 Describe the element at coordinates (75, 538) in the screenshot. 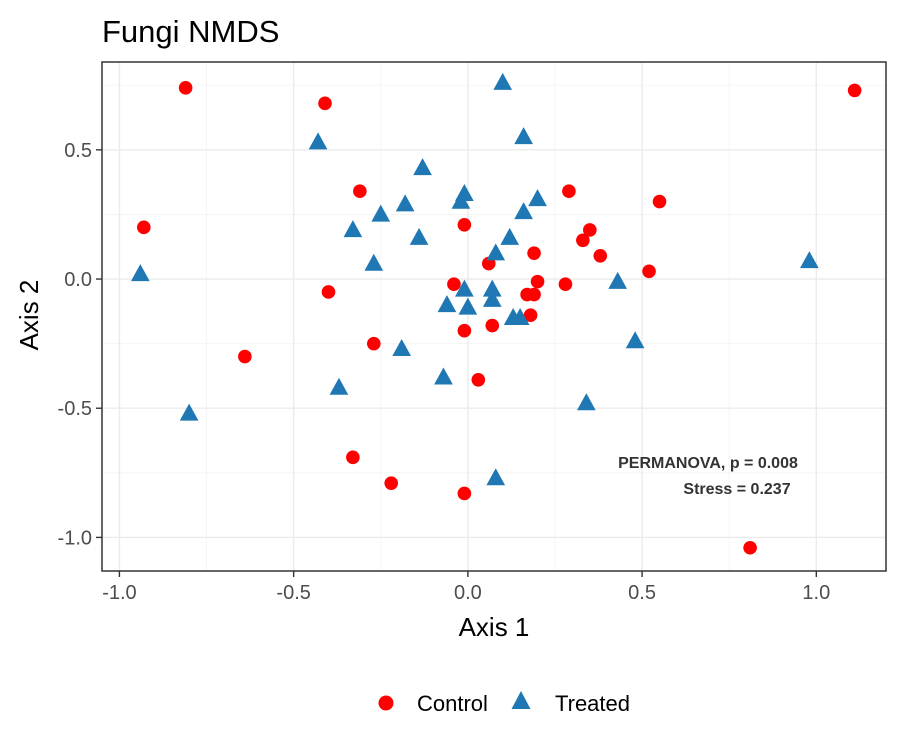

I see `y-tick-label: -1.0` at that location.